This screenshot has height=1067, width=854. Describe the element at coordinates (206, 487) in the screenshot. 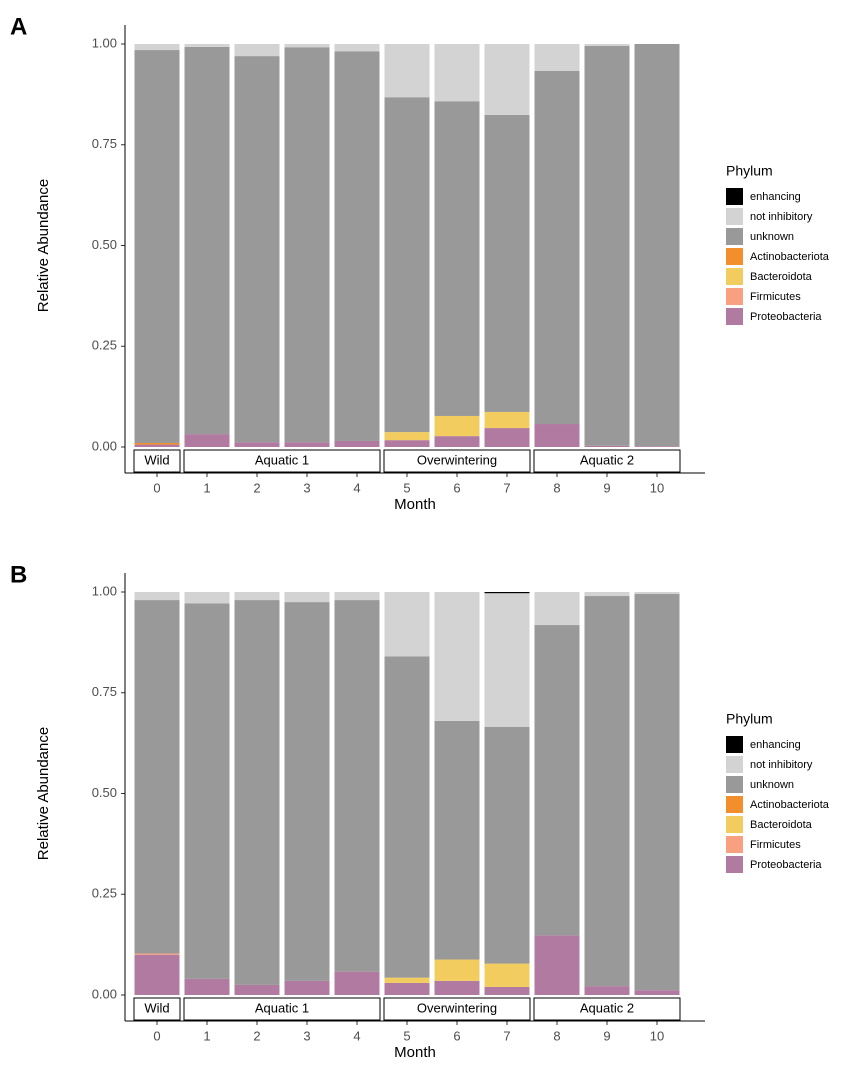

I see `x-tick-label: 1` at that location.